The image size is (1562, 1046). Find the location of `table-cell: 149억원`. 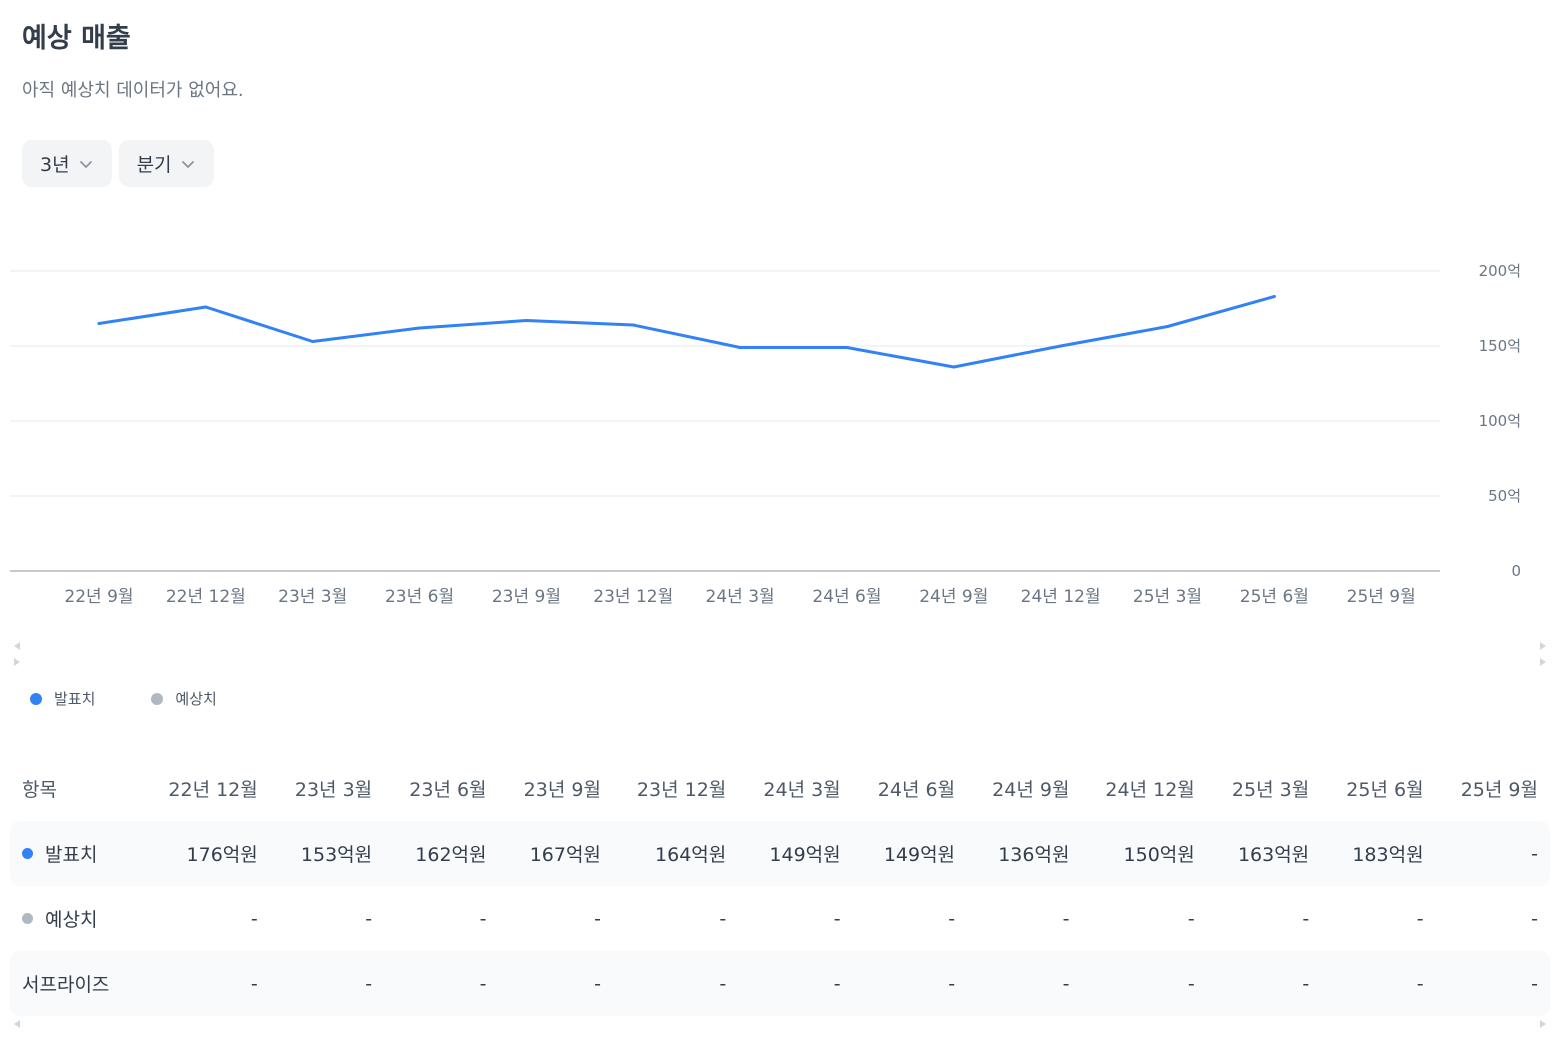

table-cell: 149억원 is located at coordinates (919, 855).